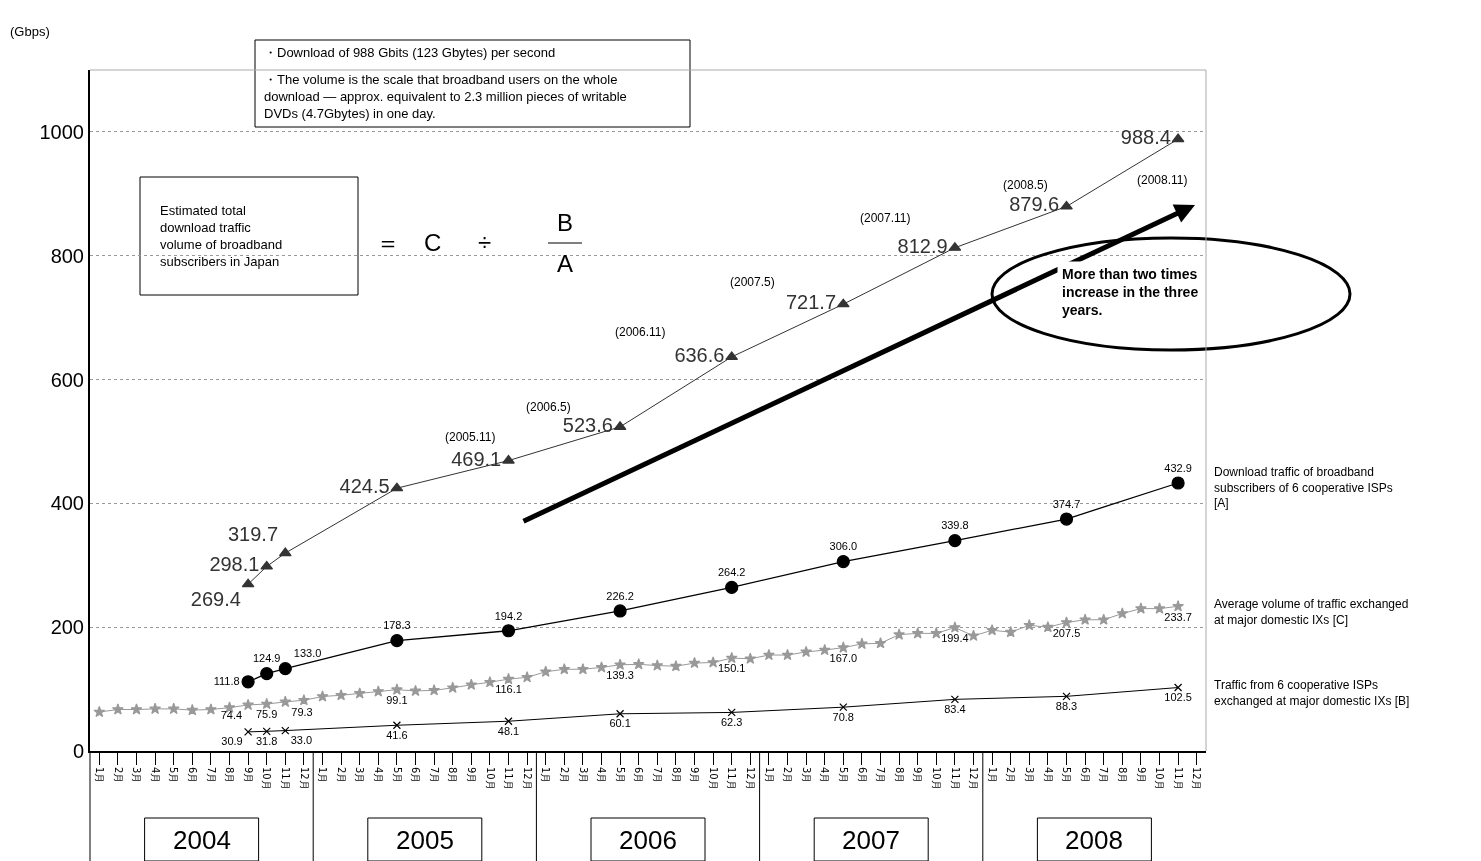 The height and width of the screenshot is (861, 1481). I want to click on text: 2008, so click(1094, 840).